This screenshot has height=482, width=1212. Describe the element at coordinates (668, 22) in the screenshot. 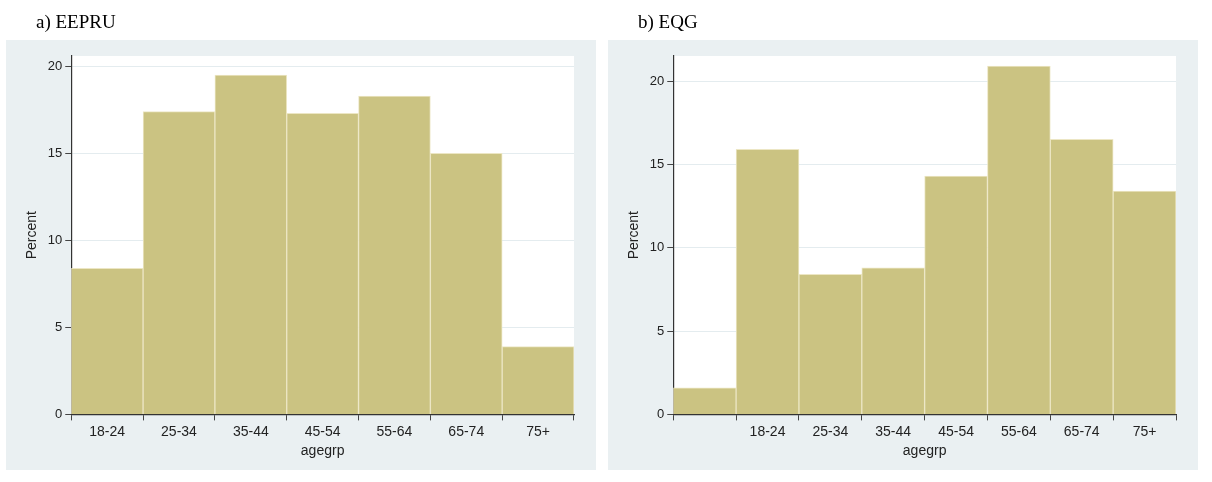

I see `chart-title: b) EQG` at that location.